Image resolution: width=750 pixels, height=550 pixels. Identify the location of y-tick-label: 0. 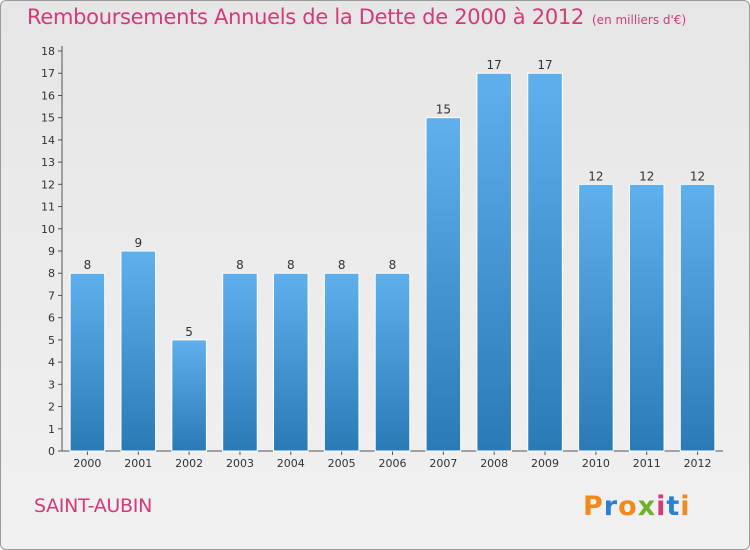
(51, 451).